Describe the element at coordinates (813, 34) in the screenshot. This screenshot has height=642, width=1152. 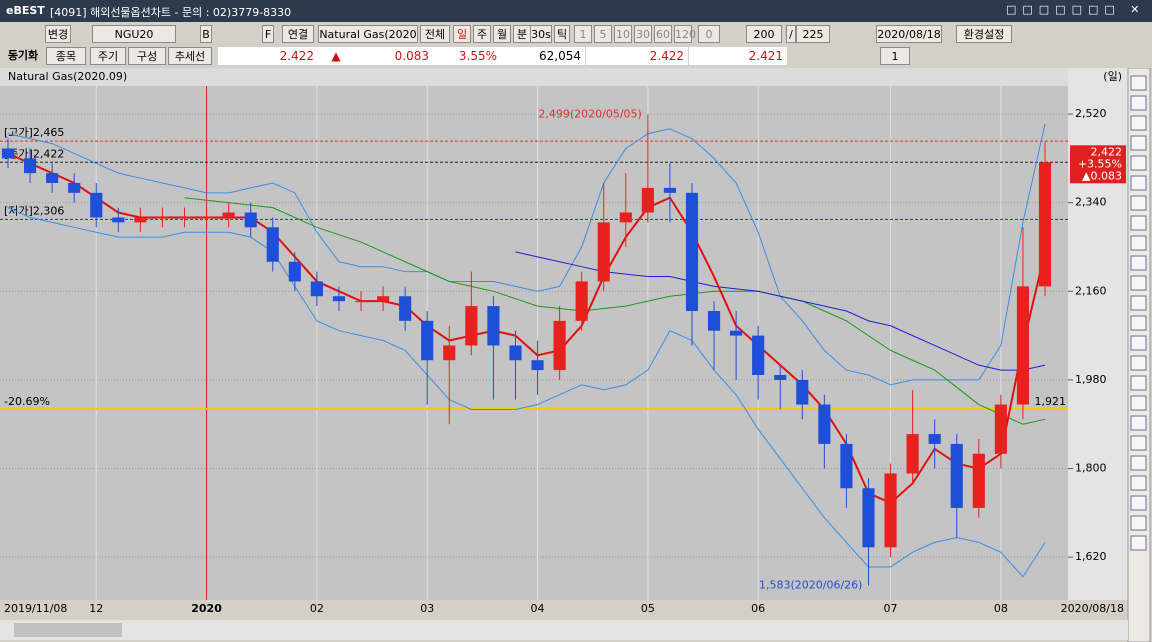
I see `toolbar-button: 225` at that location.